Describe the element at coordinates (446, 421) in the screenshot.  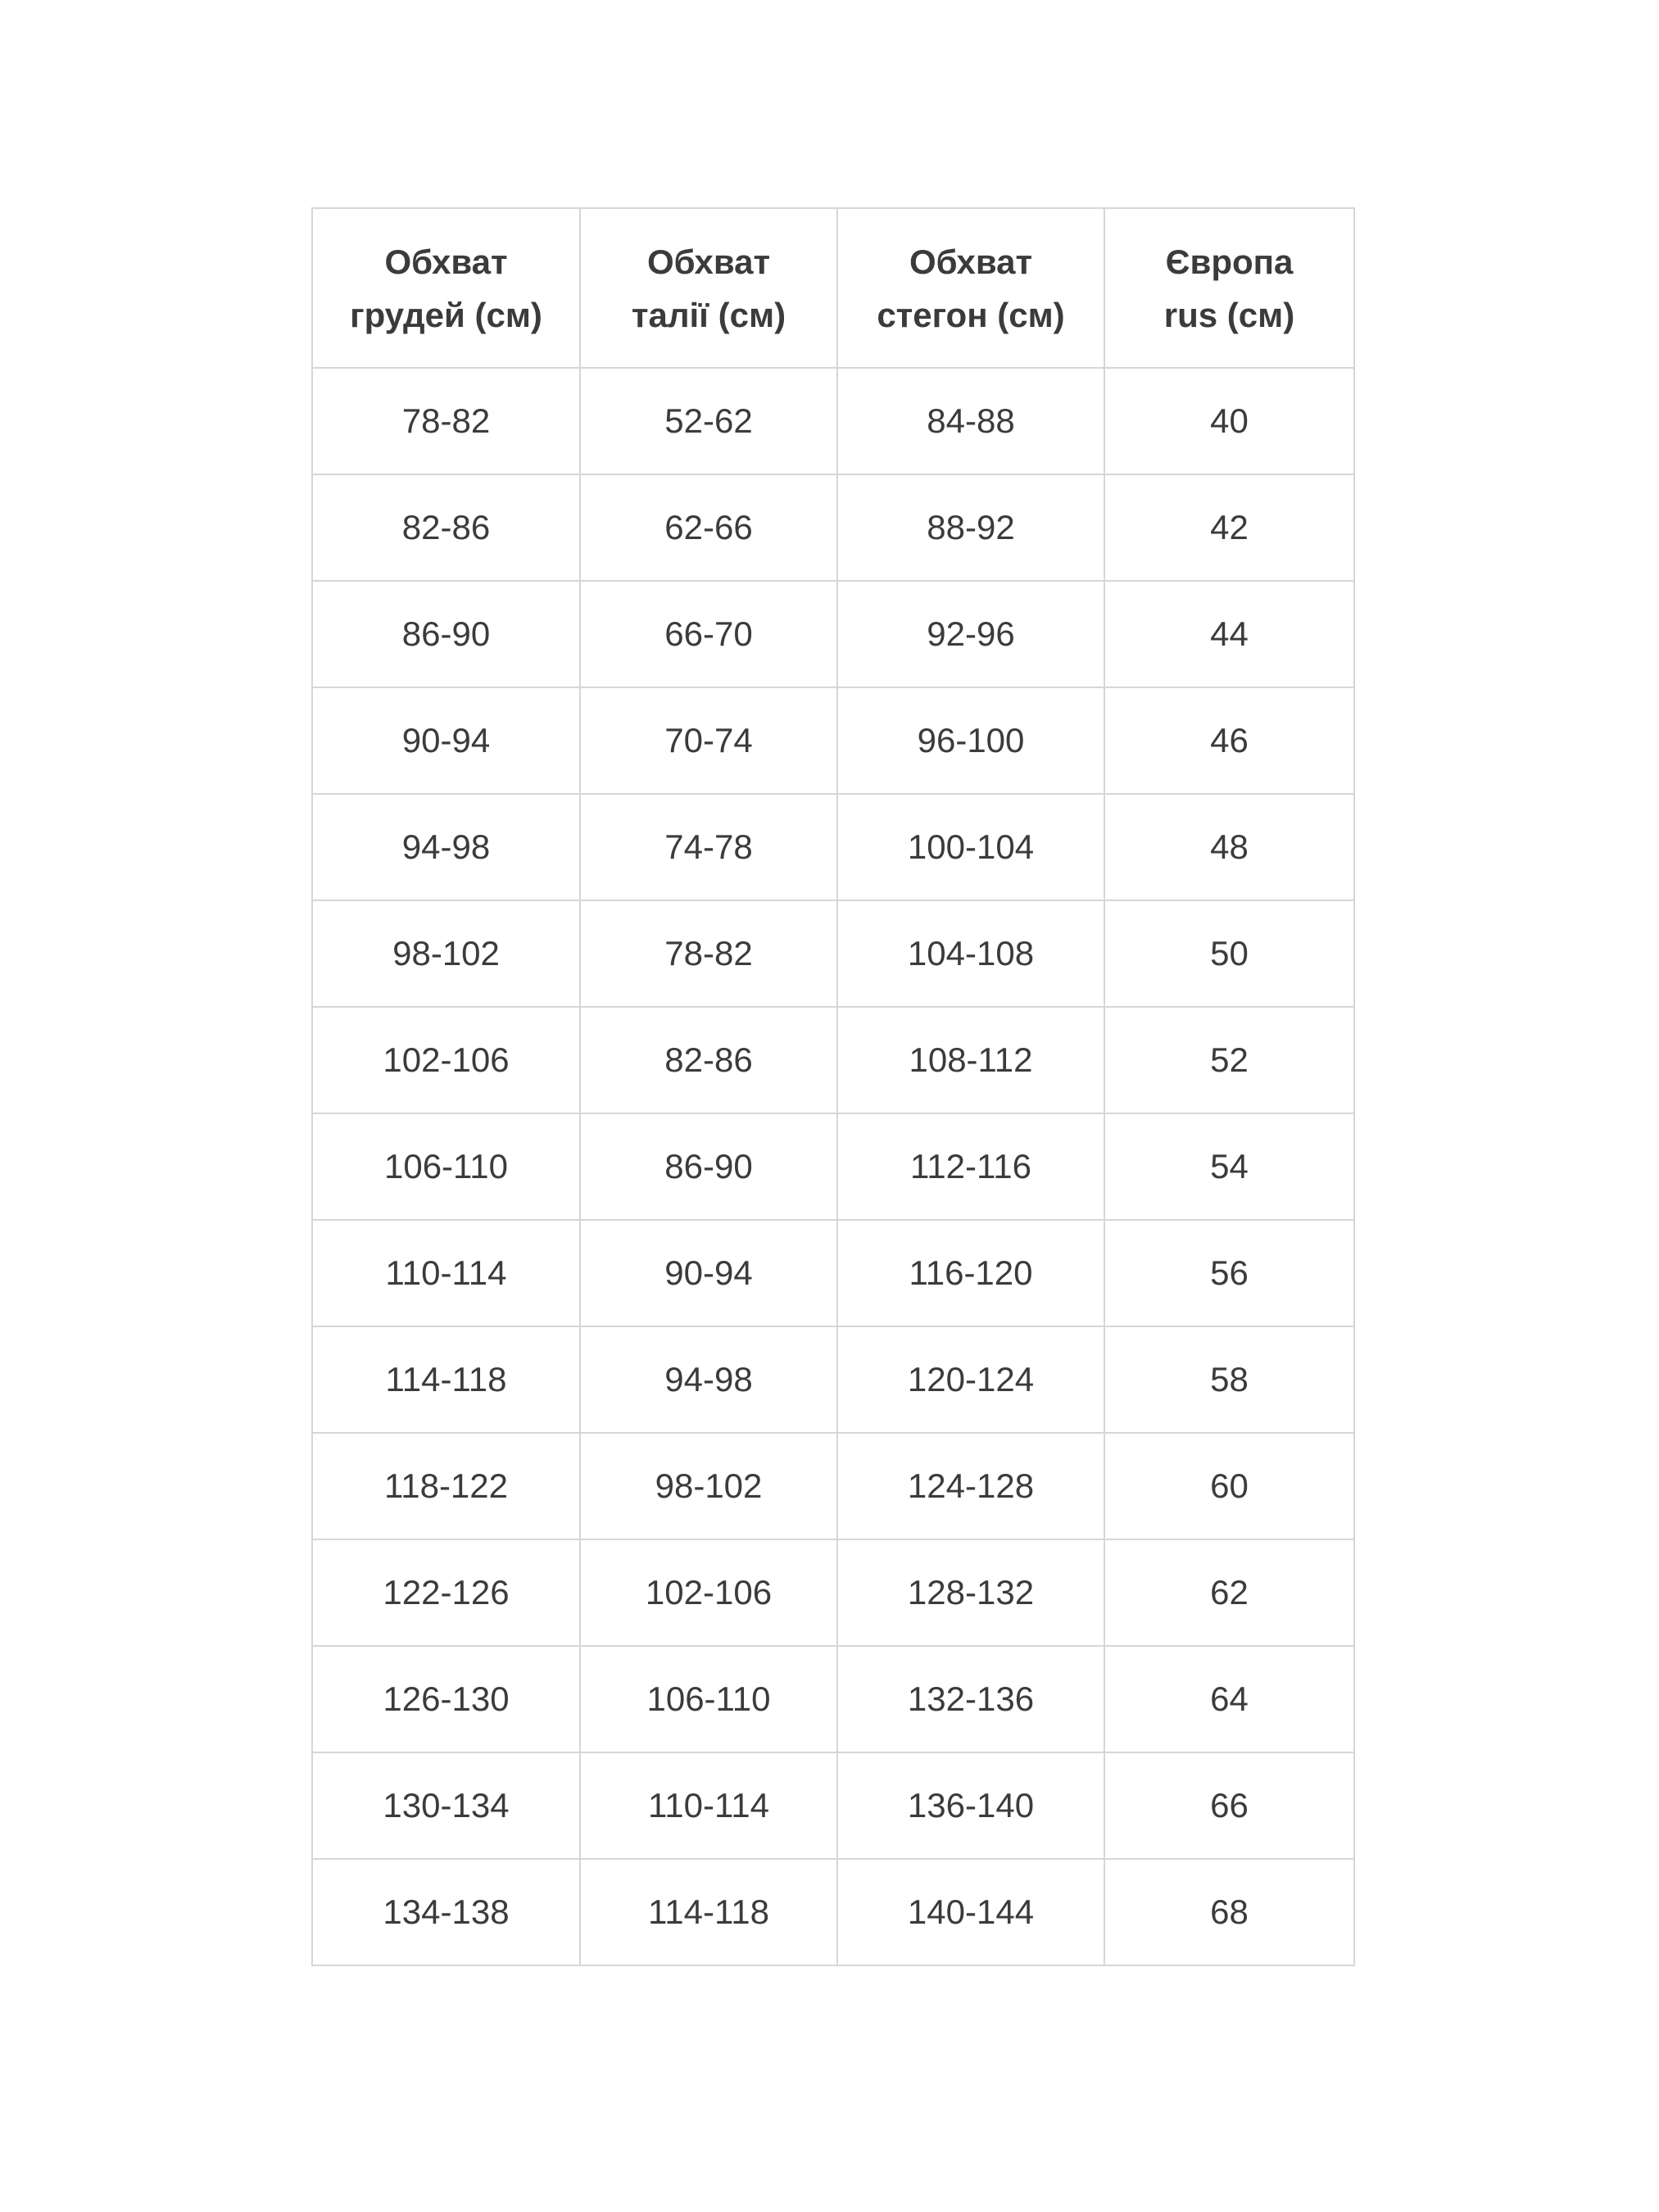
I see `chest-cell: 78-82` at that location.